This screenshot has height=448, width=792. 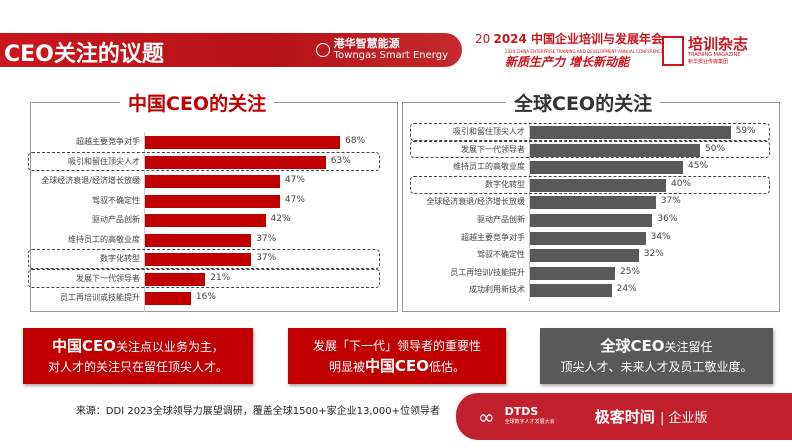 I want to click on sponsor-logo: 港华智慧能源 Towngas Smart Energy, so click(x=381, y=50).